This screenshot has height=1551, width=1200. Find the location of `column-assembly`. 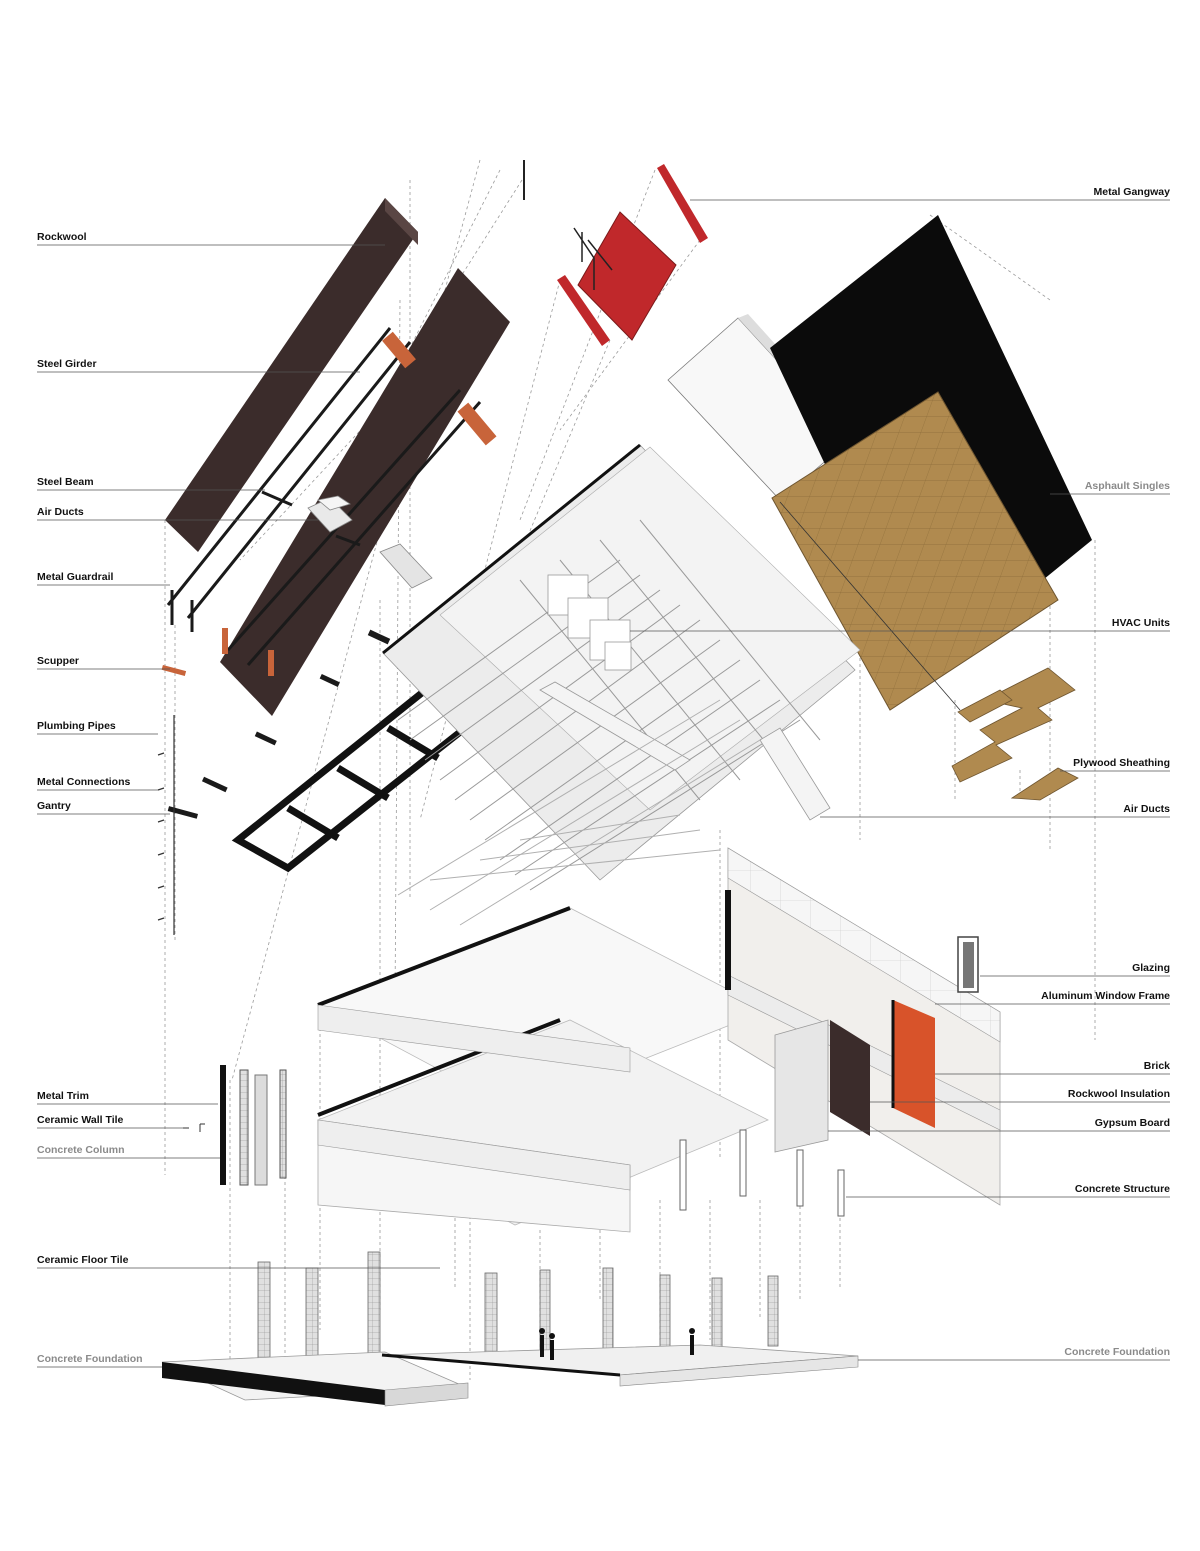

column-assembly is located at coordinates (235, 1125).